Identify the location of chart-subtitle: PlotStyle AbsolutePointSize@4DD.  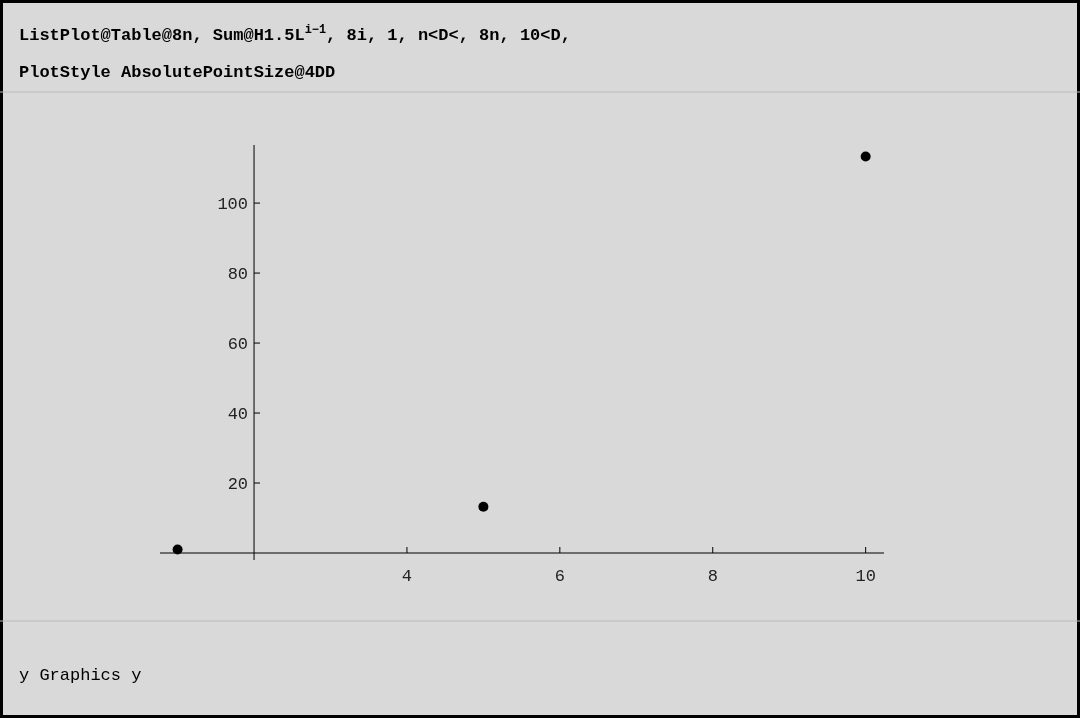
(177, 72).